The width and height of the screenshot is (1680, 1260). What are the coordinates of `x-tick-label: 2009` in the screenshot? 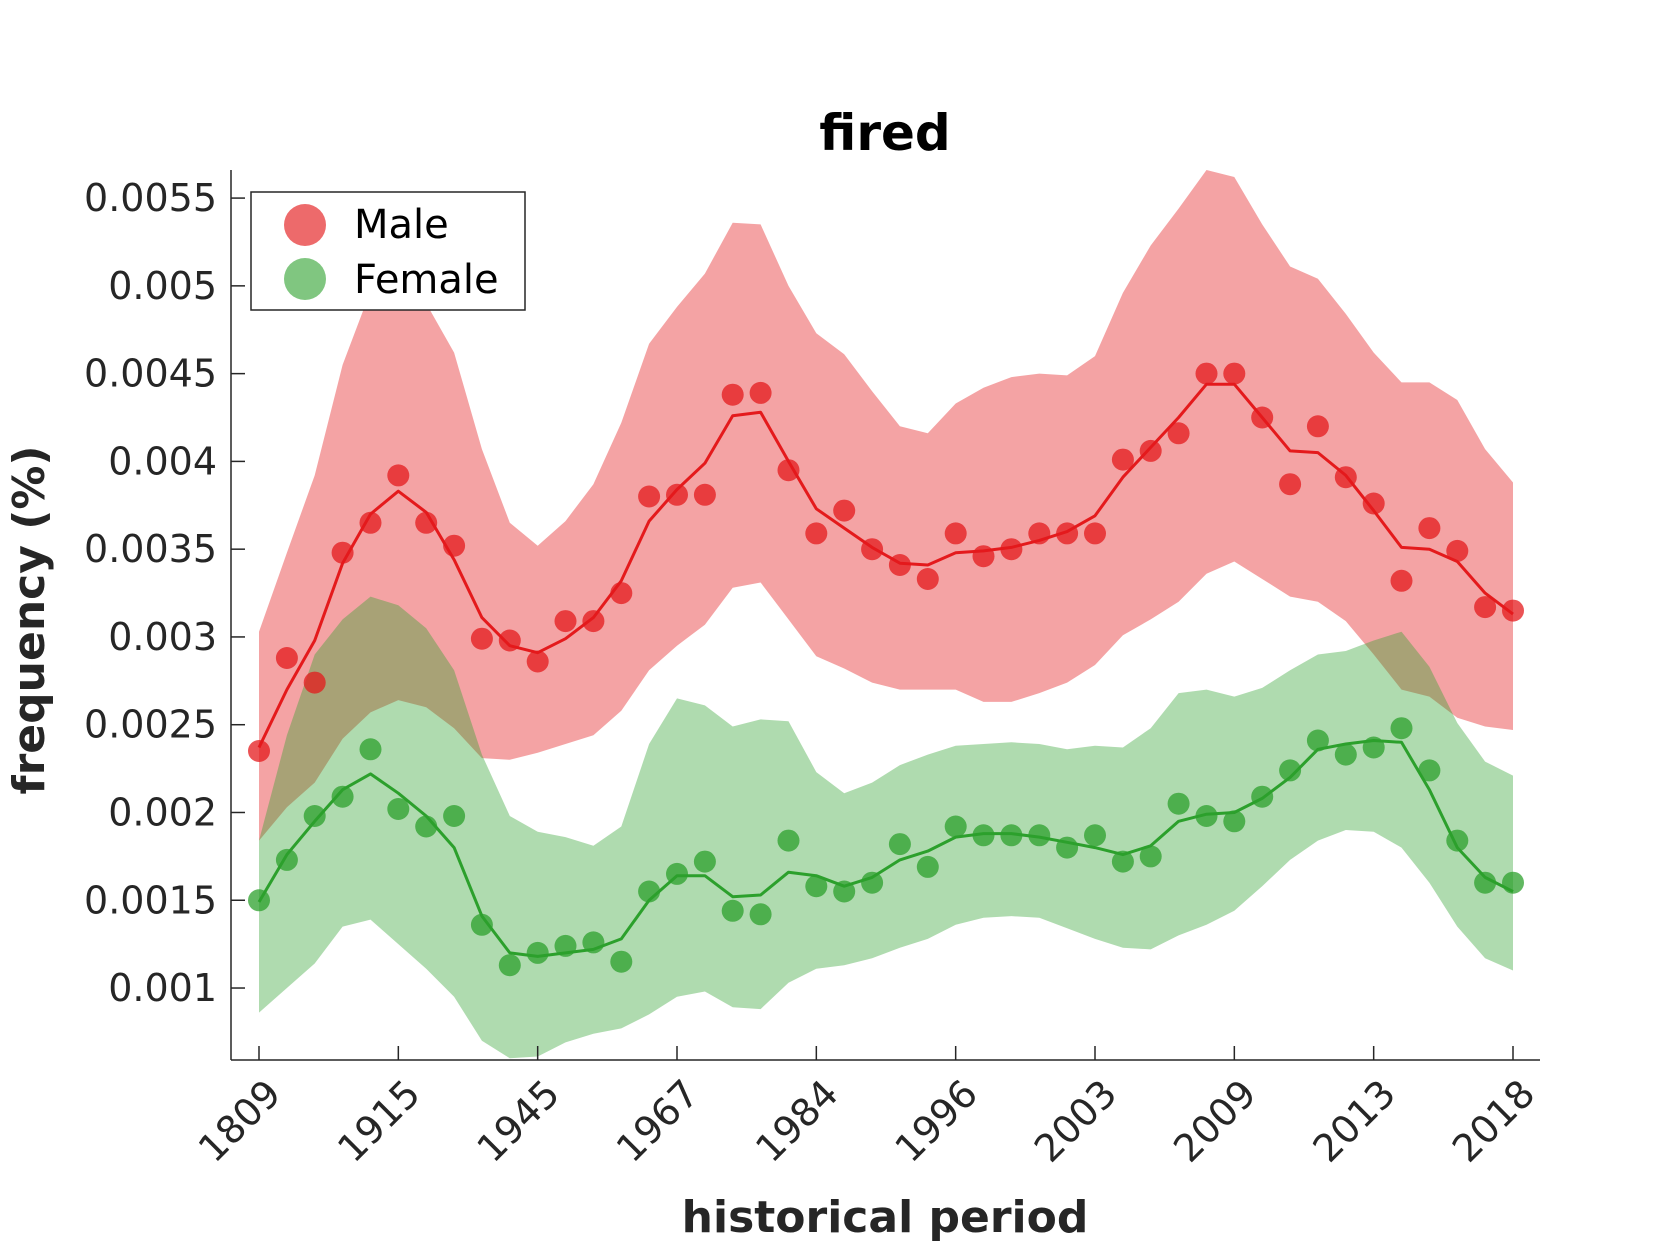 It's located at (1215, 1121).